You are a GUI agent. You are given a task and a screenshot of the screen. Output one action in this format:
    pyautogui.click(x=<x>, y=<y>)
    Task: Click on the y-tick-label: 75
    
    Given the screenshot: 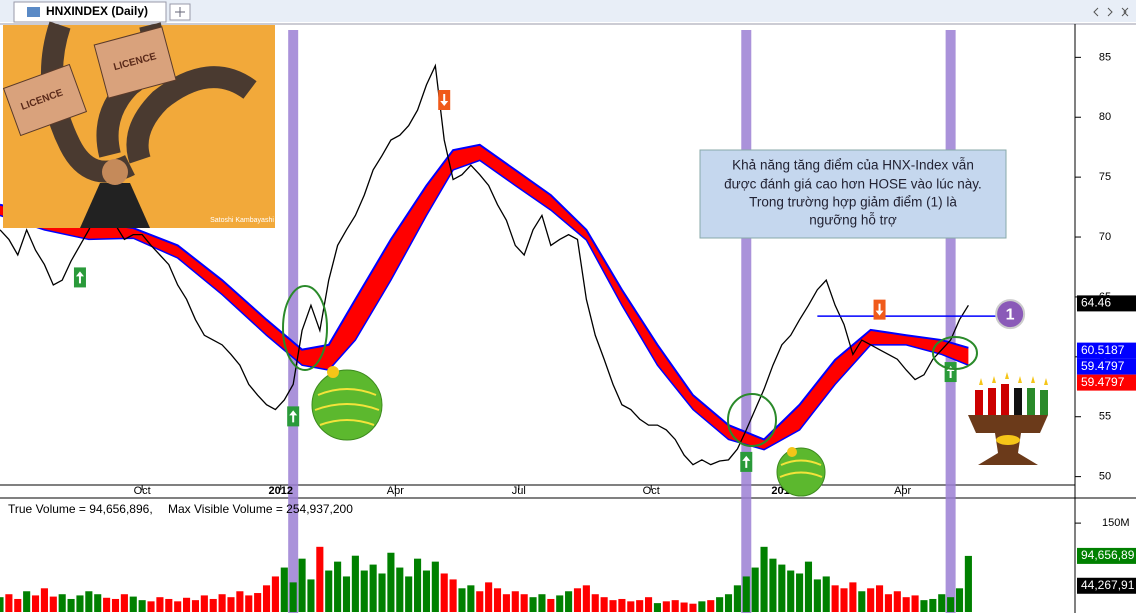 What is the action you would take?
    pyautogui.click(x=1105, y=177)
    